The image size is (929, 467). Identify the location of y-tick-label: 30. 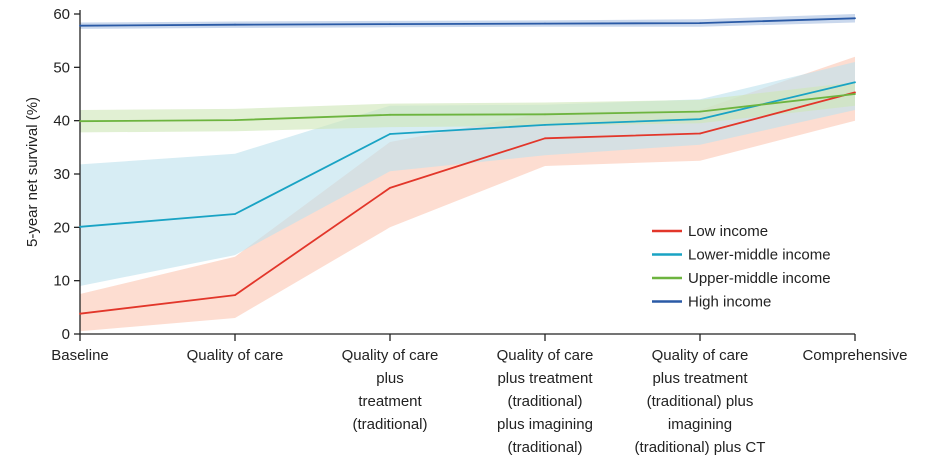
(61, 174).